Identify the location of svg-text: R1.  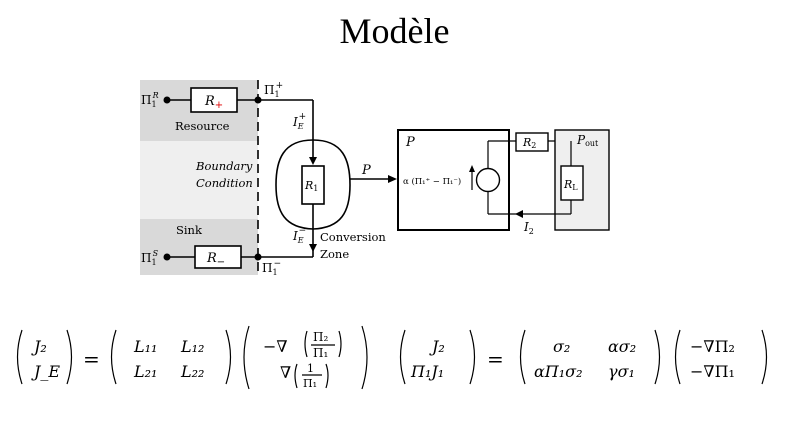
(311, 186).